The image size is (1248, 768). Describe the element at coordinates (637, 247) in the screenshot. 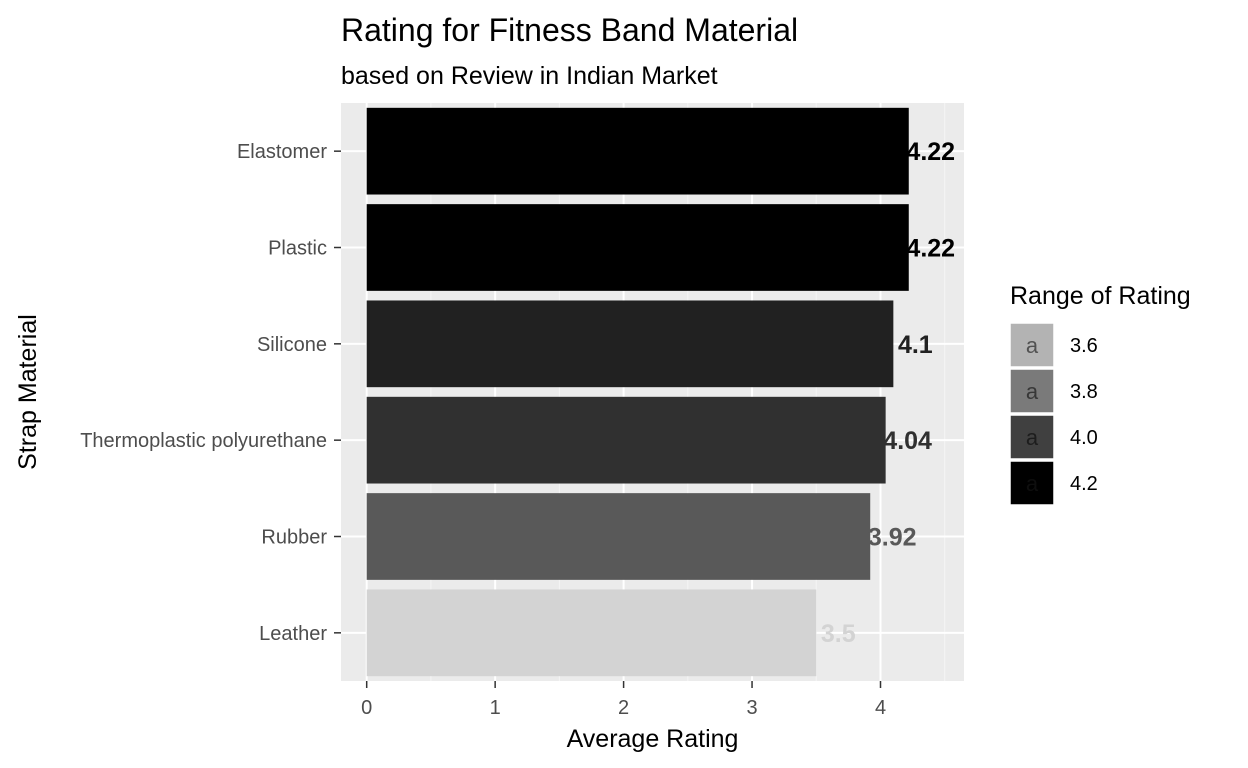

I see `bar-plastic` at that location.